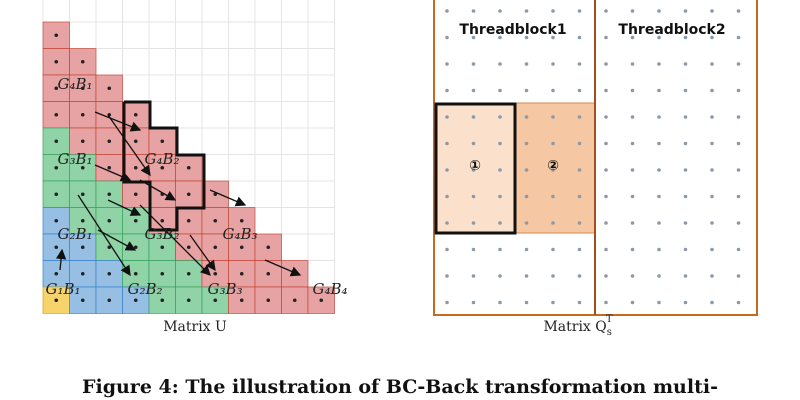  I want to click on block-label: G₄B₂, so click(161, 159).